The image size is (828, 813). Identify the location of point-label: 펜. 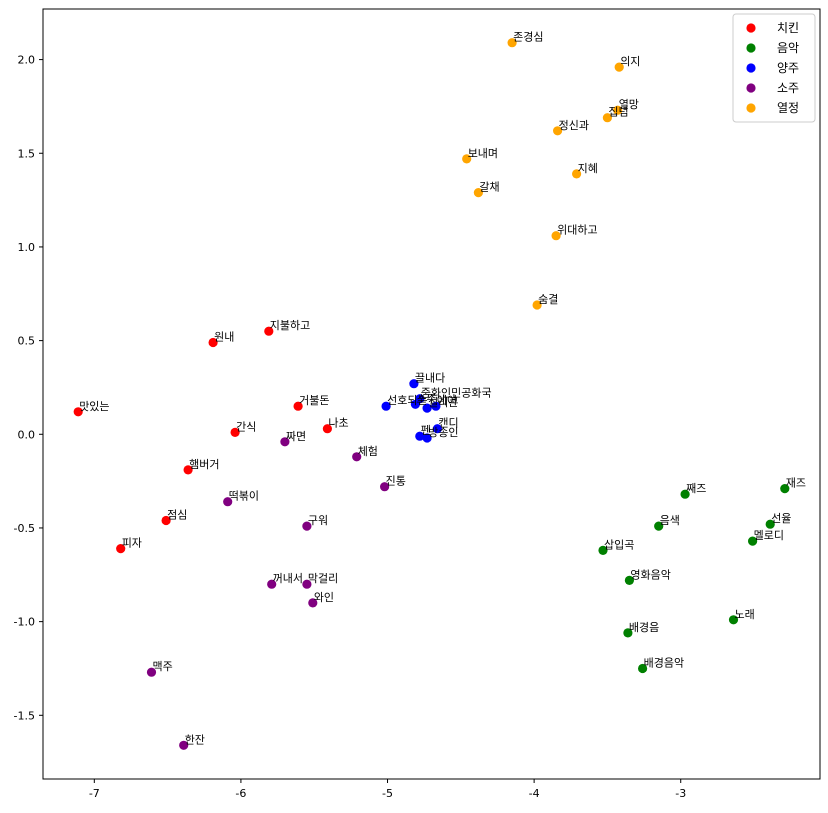
(426, 430).